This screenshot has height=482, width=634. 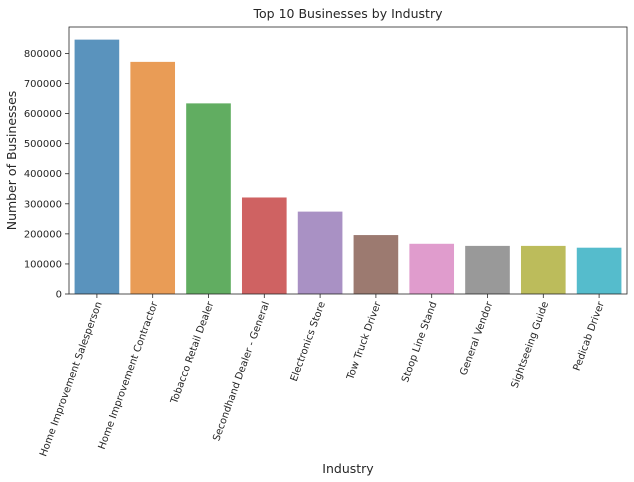 What do you see at coordinates (43, 114) in the screenshot?
I see `y-tick-label: 600000` at bounding box center [43, 114].